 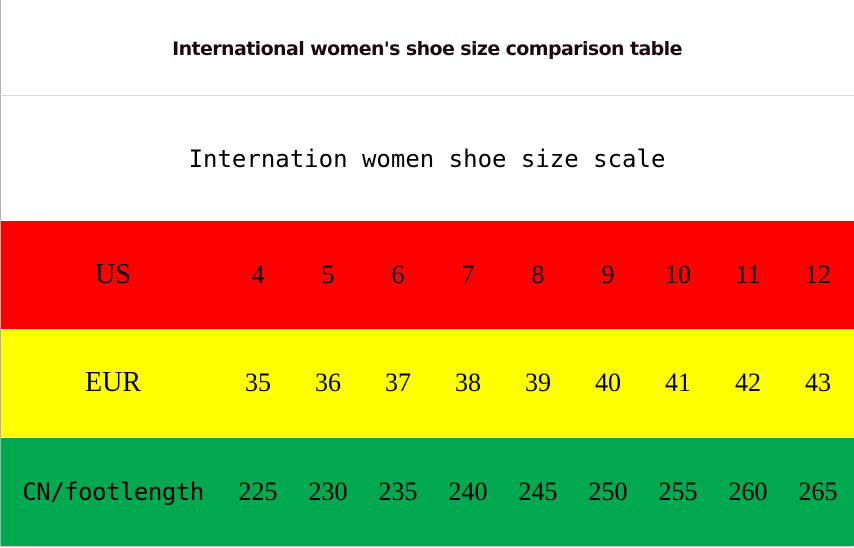 What do you see at coordinates (468, 274) in the screenshot?
I see `size-value: 7` at bounding box center [468, 274].